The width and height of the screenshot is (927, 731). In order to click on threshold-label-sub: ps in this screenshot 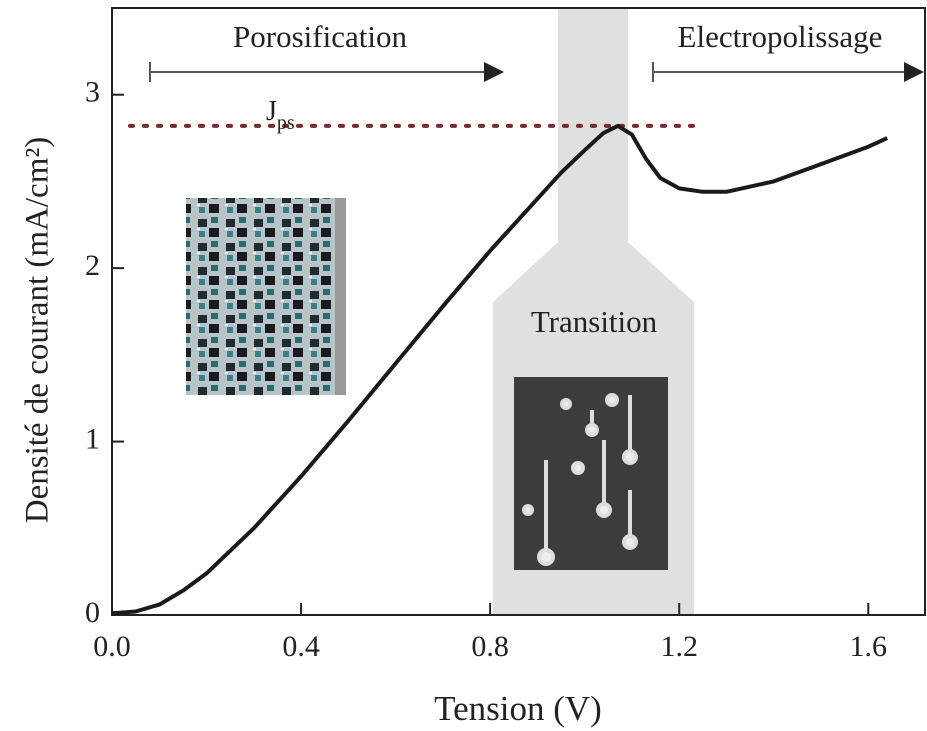, I will do `click(286, 123)`.